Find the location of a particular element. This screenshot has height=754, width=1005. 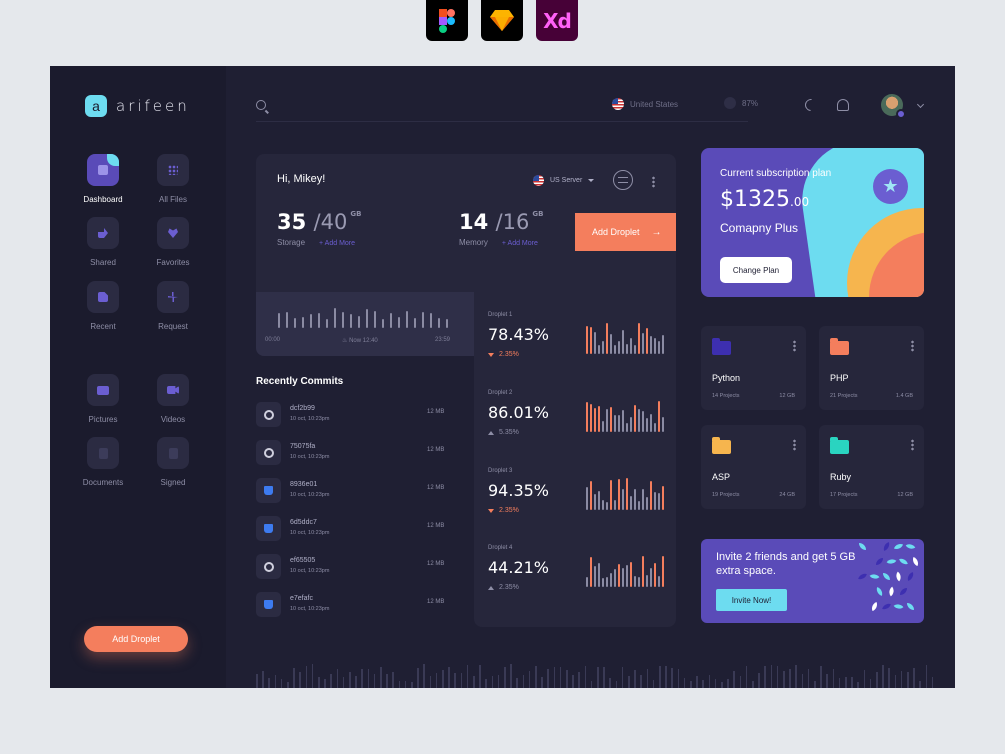

camera-icon is located at coordinates (103, 390).